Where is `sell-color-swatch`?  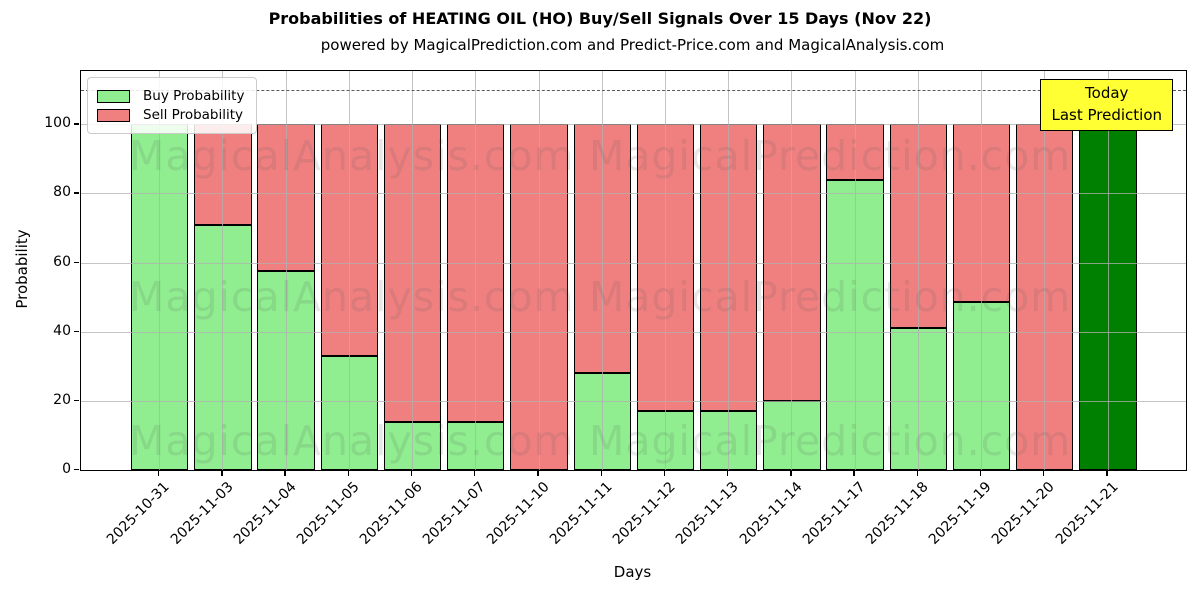 sell-color-swatch is located at coordinates (113, 115).